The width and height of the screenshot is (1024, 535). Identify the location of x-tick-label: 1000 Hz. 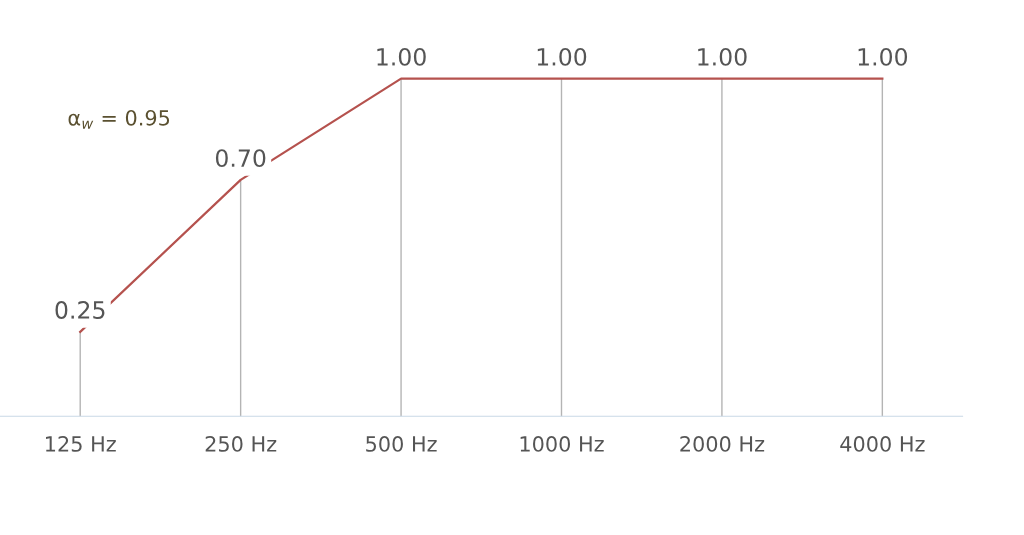
(562, 444).